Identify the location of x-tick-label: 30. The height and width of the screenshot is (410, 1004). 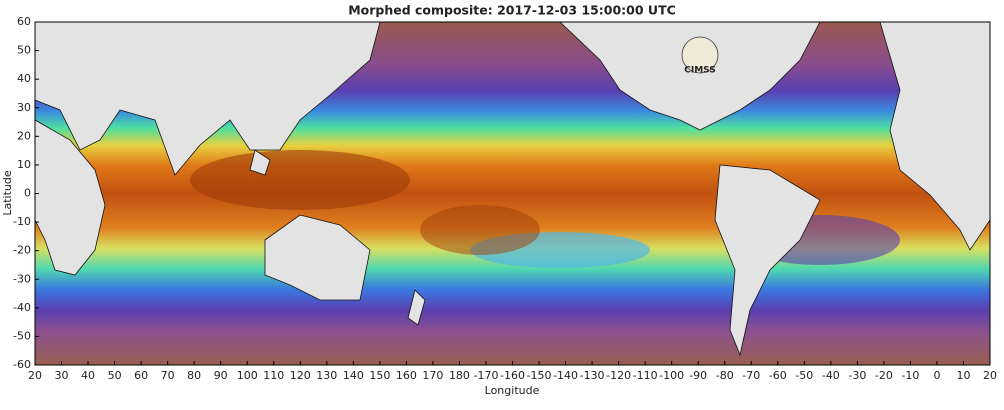
(62, 375).